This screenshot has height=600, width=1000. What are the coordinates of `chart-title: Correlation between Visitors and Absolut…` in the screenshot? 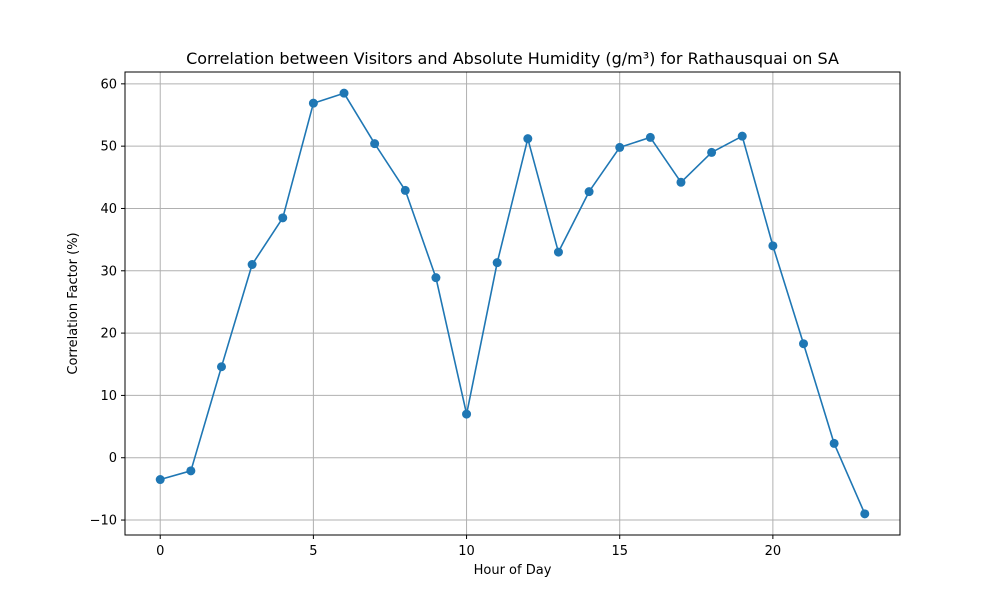 It's located at (512, 58).